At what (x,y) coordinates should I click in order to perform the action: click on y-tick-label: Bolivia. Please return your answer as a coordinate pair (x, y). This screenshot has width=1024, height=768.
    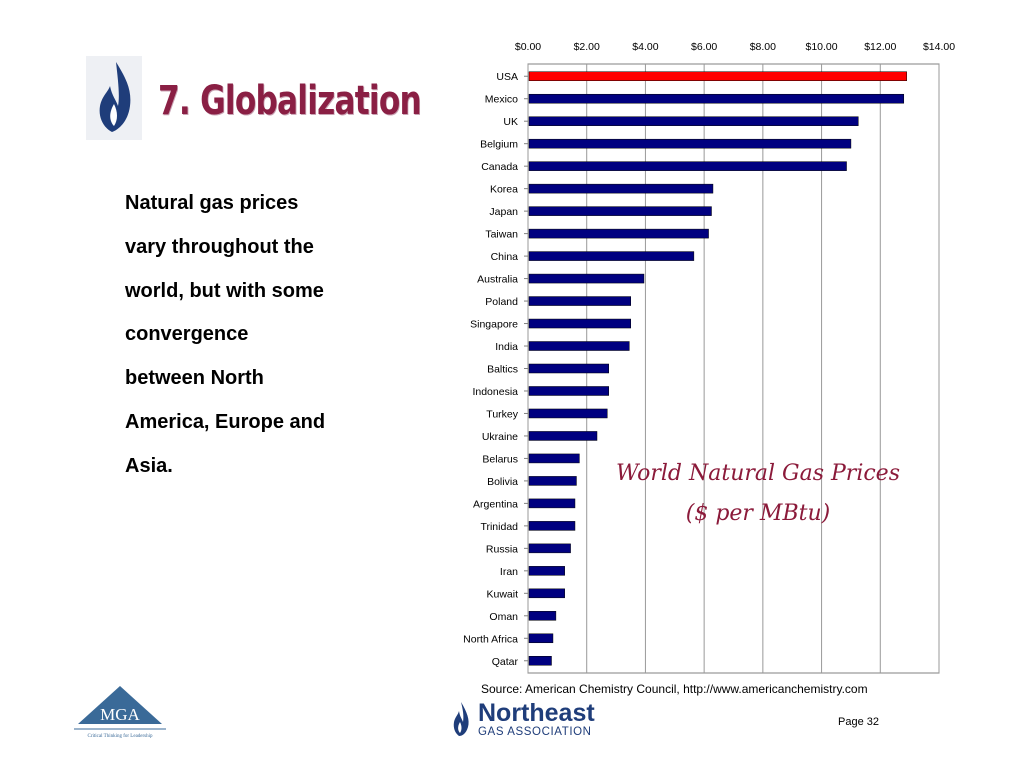
    Looking at the image, I should click on (502, 482).